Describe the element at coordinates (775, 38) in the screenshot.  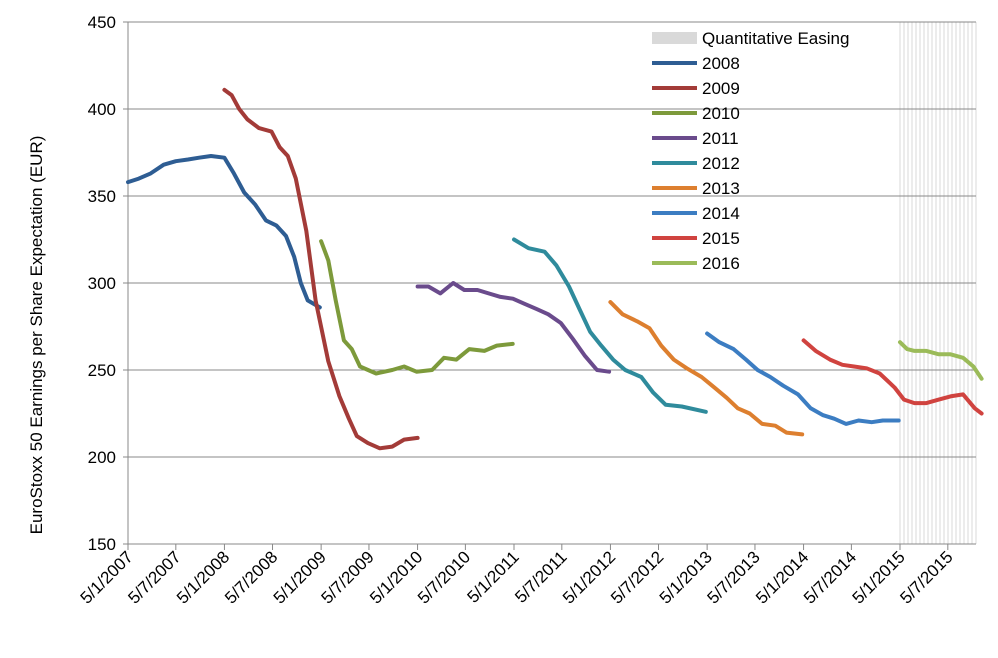
I see `legend-label-qe: Quantitative Easing` at that location.